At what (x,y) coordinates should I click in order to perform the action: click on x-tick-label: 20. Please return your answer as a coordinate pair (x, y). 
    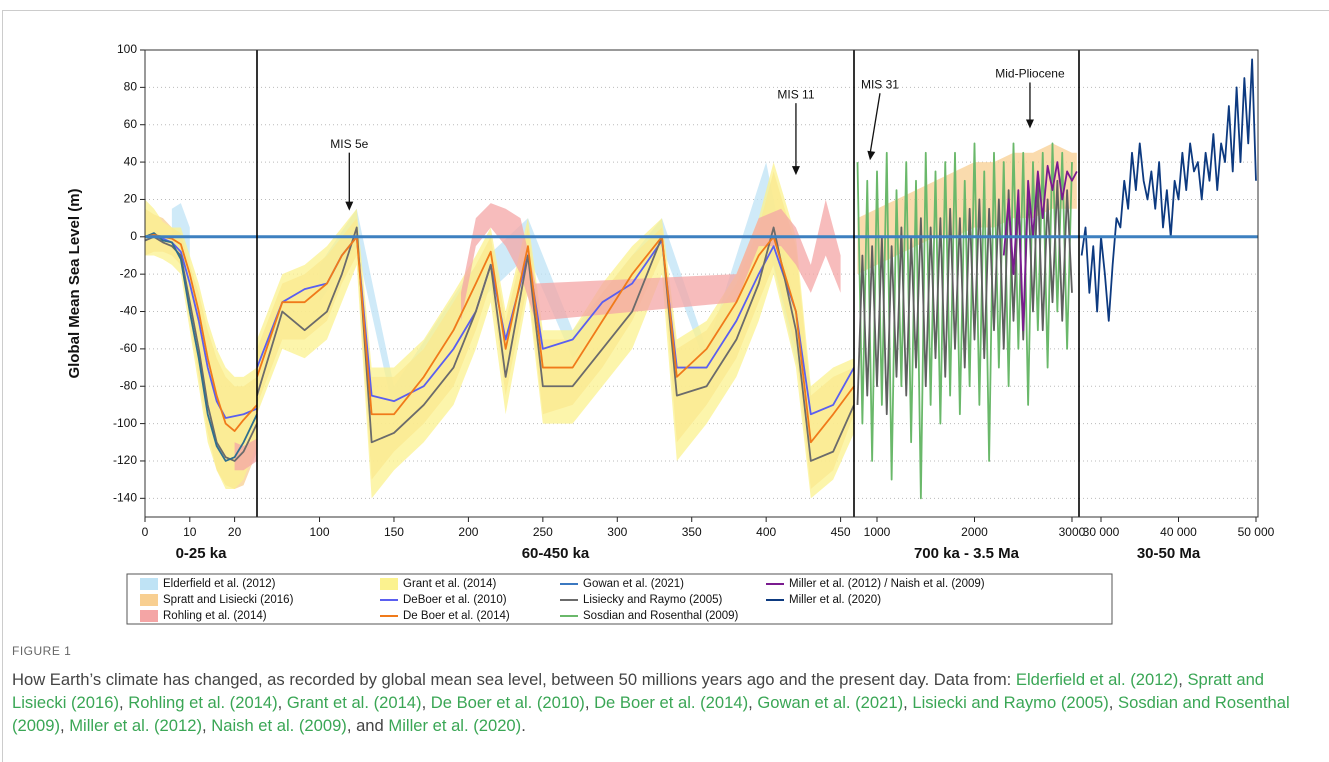
    Looking at the image, I should click on (235, 532).